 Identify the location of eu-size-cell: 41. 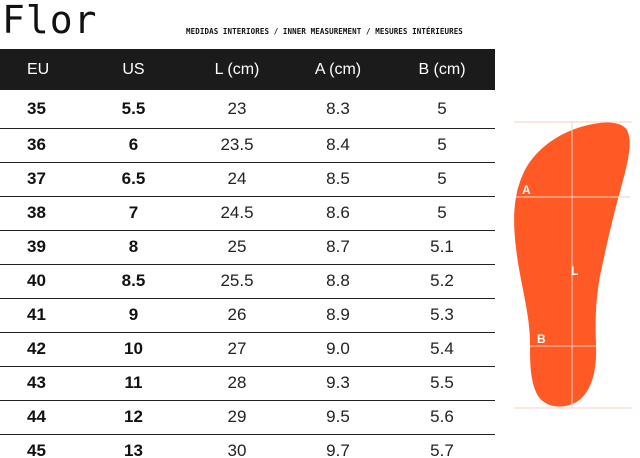
(40, 315).